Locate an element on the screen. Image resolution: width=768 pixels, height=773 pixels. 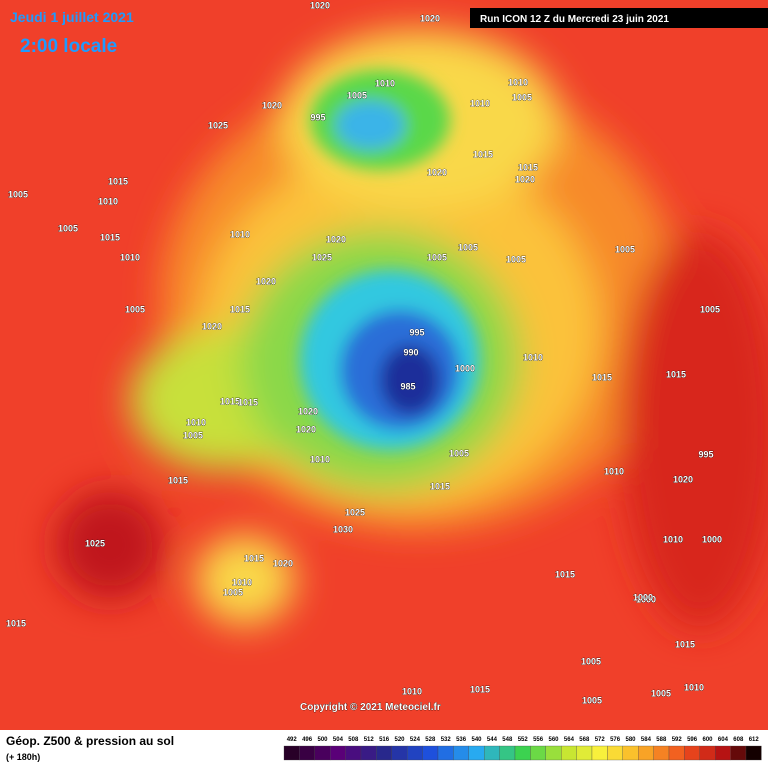
scale-label: 492 is located at coordinates (292, 740).